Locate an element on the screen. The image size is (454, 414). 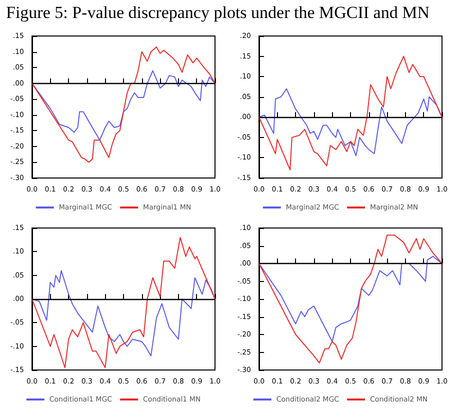
chart-title: Figure 5: P-value discrepancy plots under the MGCII and MN is located at coordinates (217, 13).